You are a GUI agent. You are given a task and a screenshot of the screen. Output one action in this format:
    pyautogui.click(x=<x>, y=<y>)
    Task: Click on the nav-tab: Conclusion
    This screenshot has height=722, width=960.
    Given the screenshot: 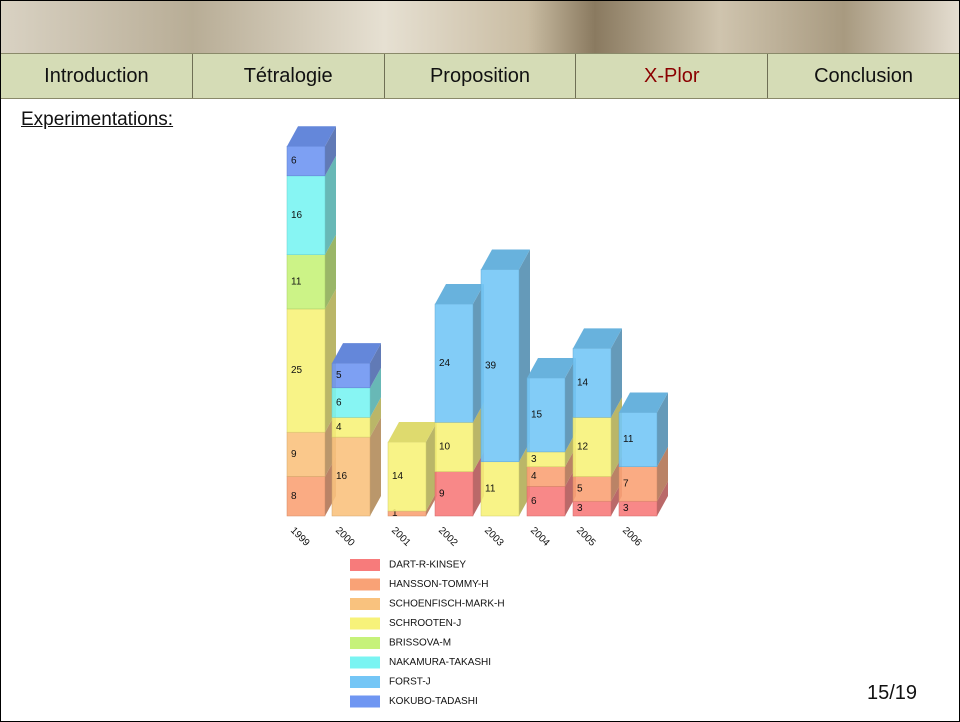 What is the action you would take?
    pyautogui.click(x=864, y=75)
    